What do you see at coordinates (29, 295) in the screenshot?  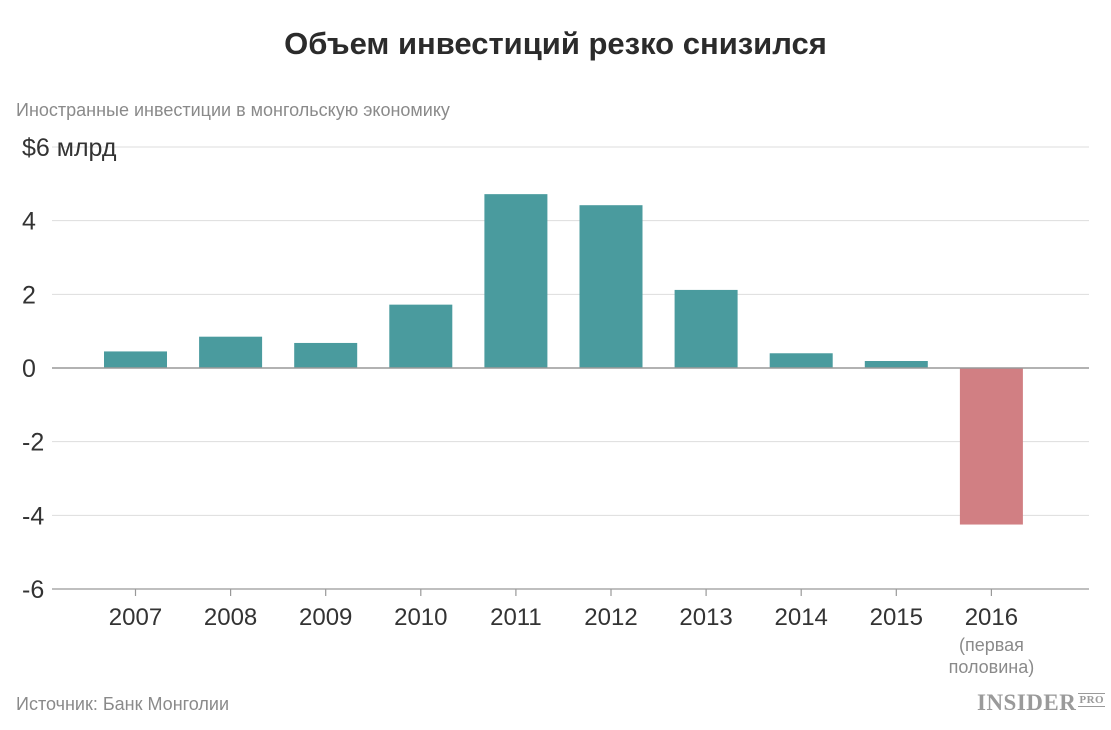 I see `y-tick-label: 2` at bounding box center [29, 295].